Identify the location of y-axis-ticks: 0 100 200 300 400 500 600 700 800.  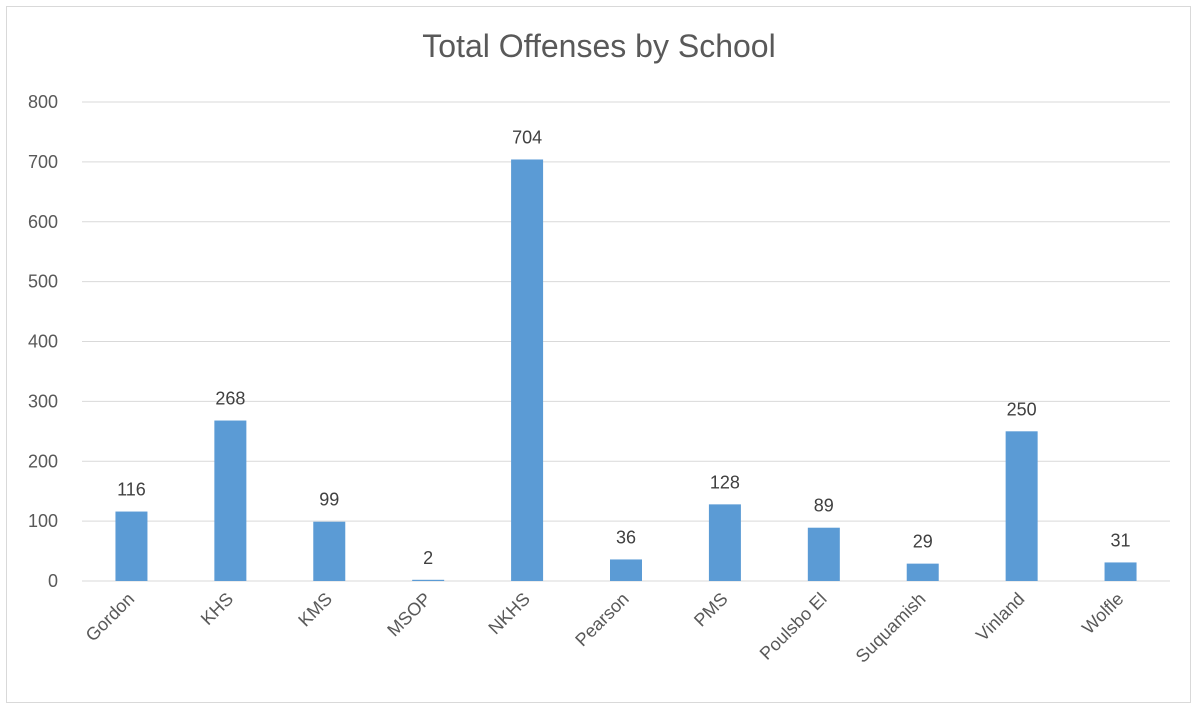
(43, 341).